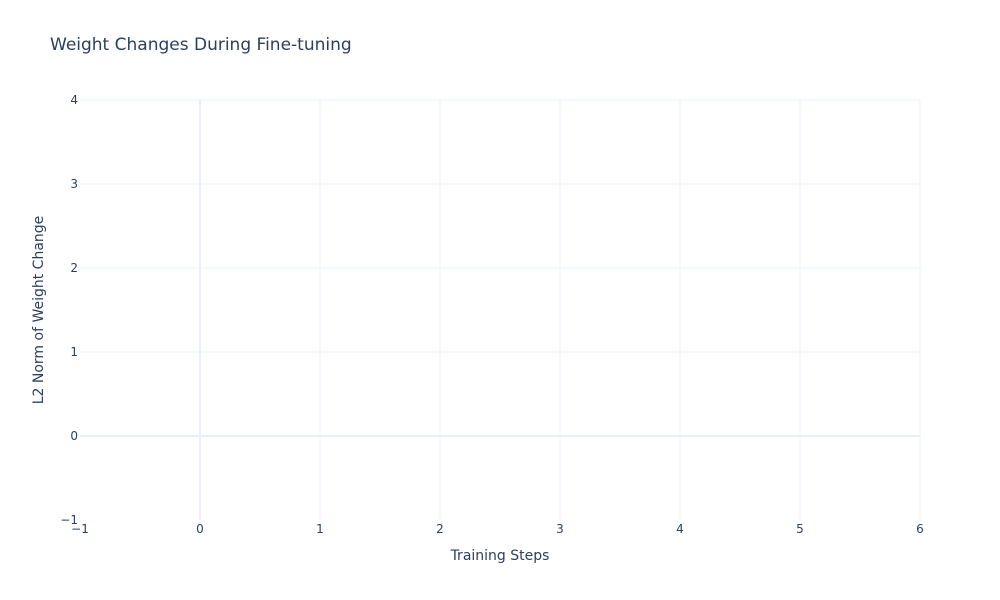  Describe the element at coordinates (920, 529) in the screenshot. I see `x-tick-label: 6` at that location.